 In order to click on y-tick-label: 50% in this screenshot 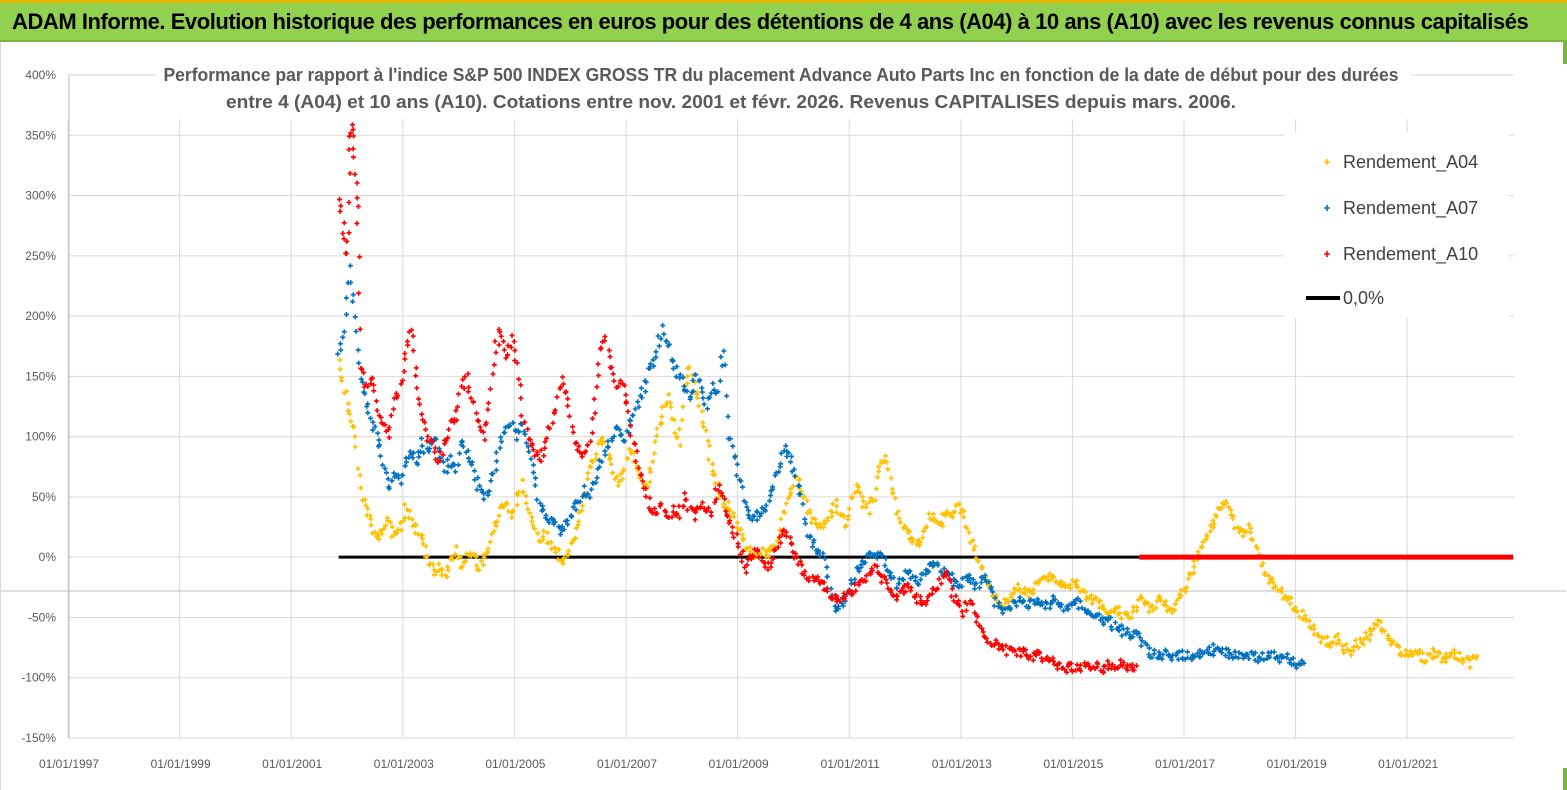, I will do `click(44, 497)`.